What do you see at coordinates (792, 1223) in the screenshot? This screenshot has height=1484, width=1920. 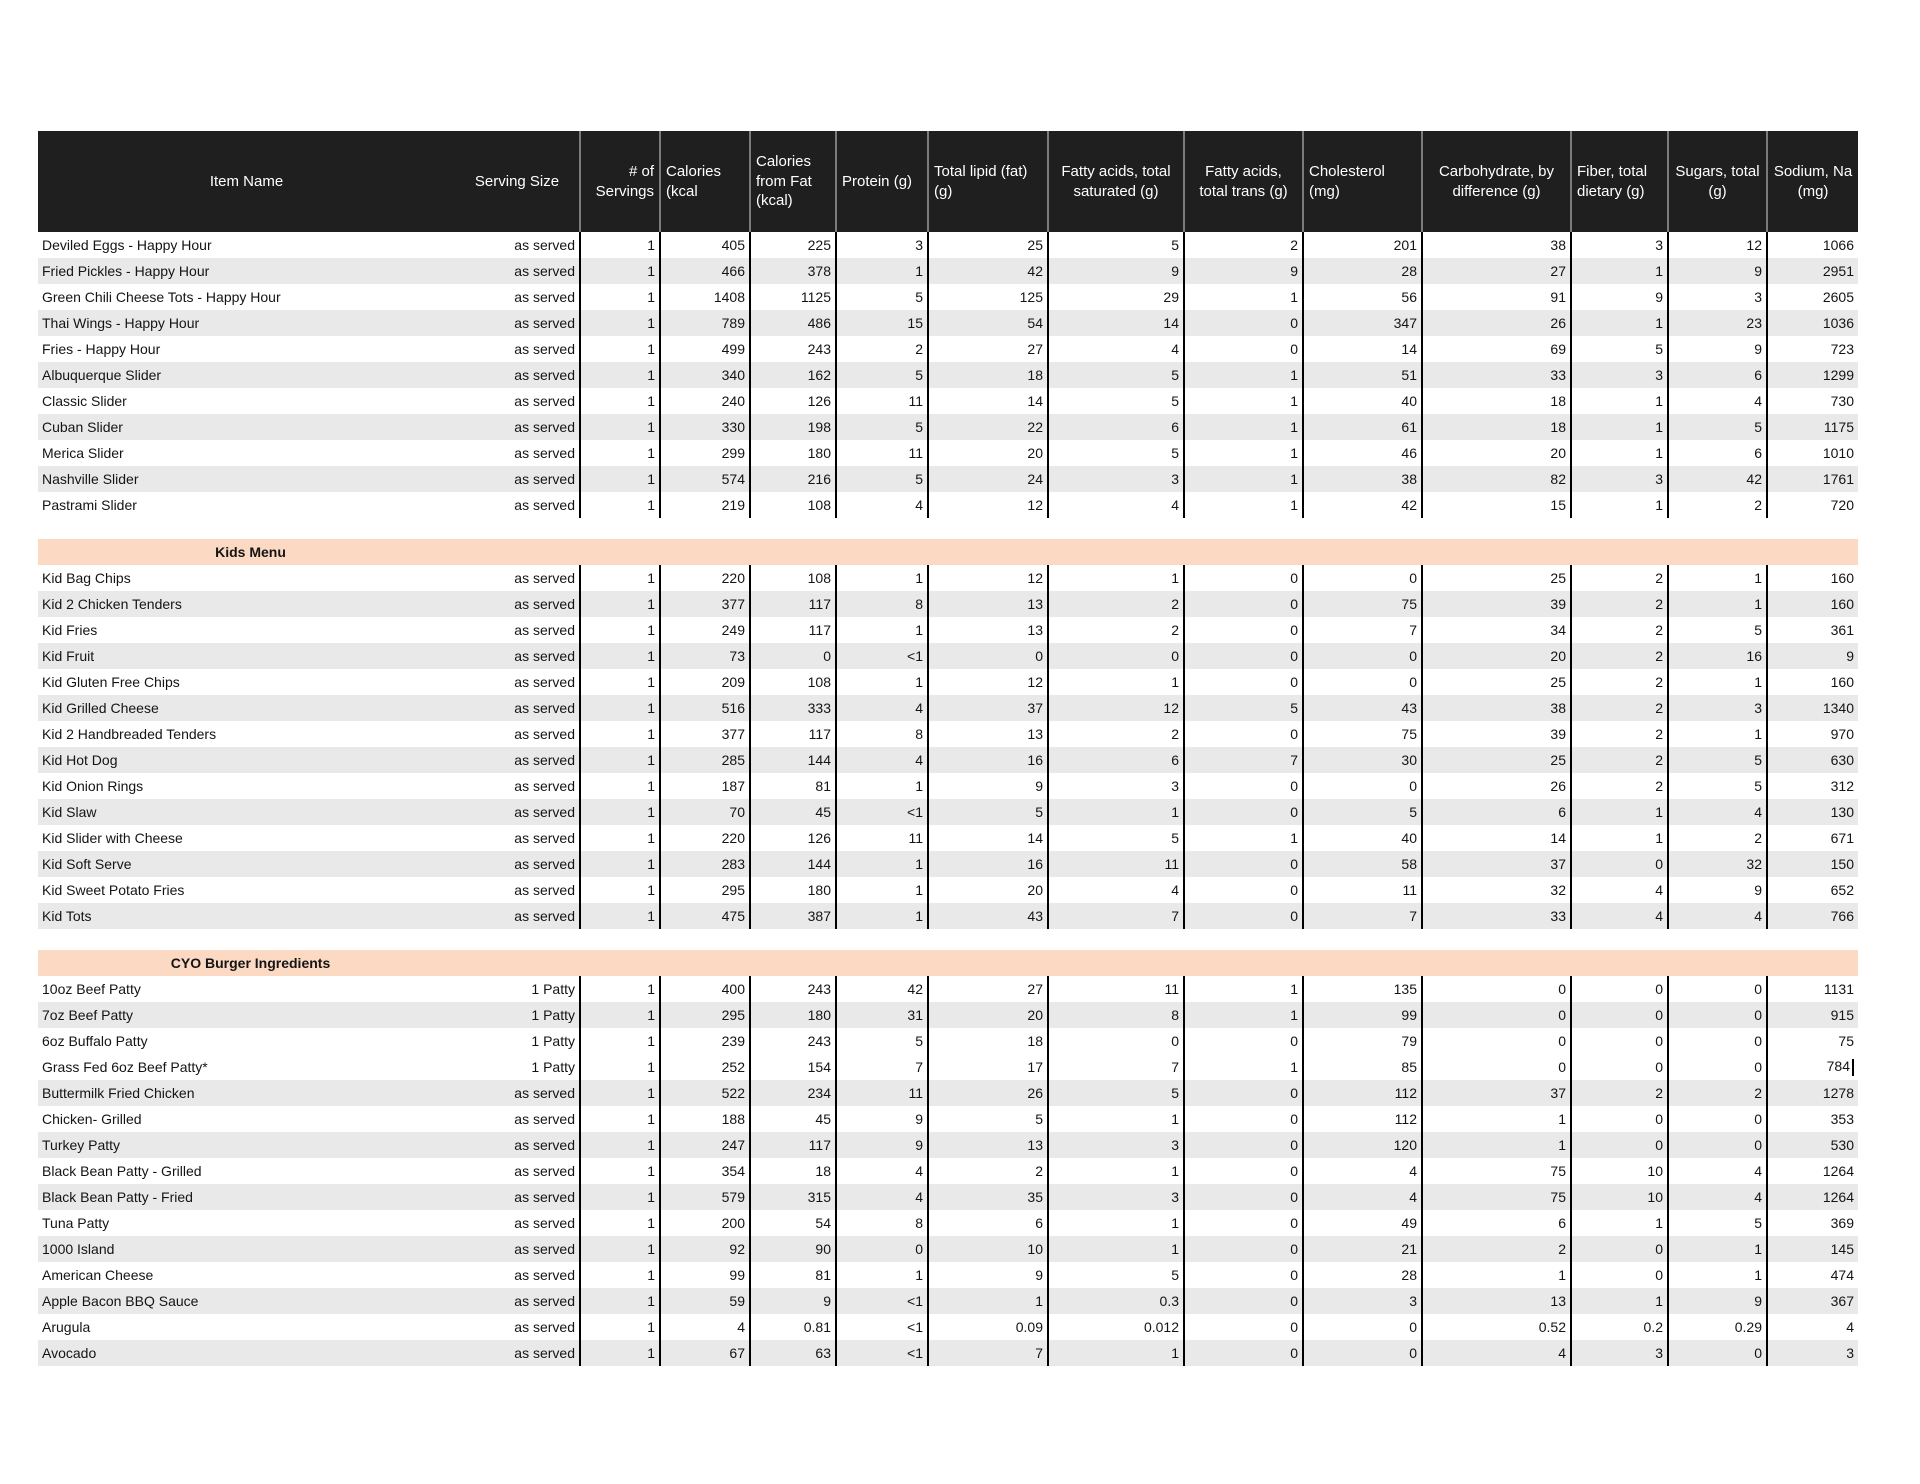 I see `calories_fat-cell: 54` at bounding box center [792, 1223].